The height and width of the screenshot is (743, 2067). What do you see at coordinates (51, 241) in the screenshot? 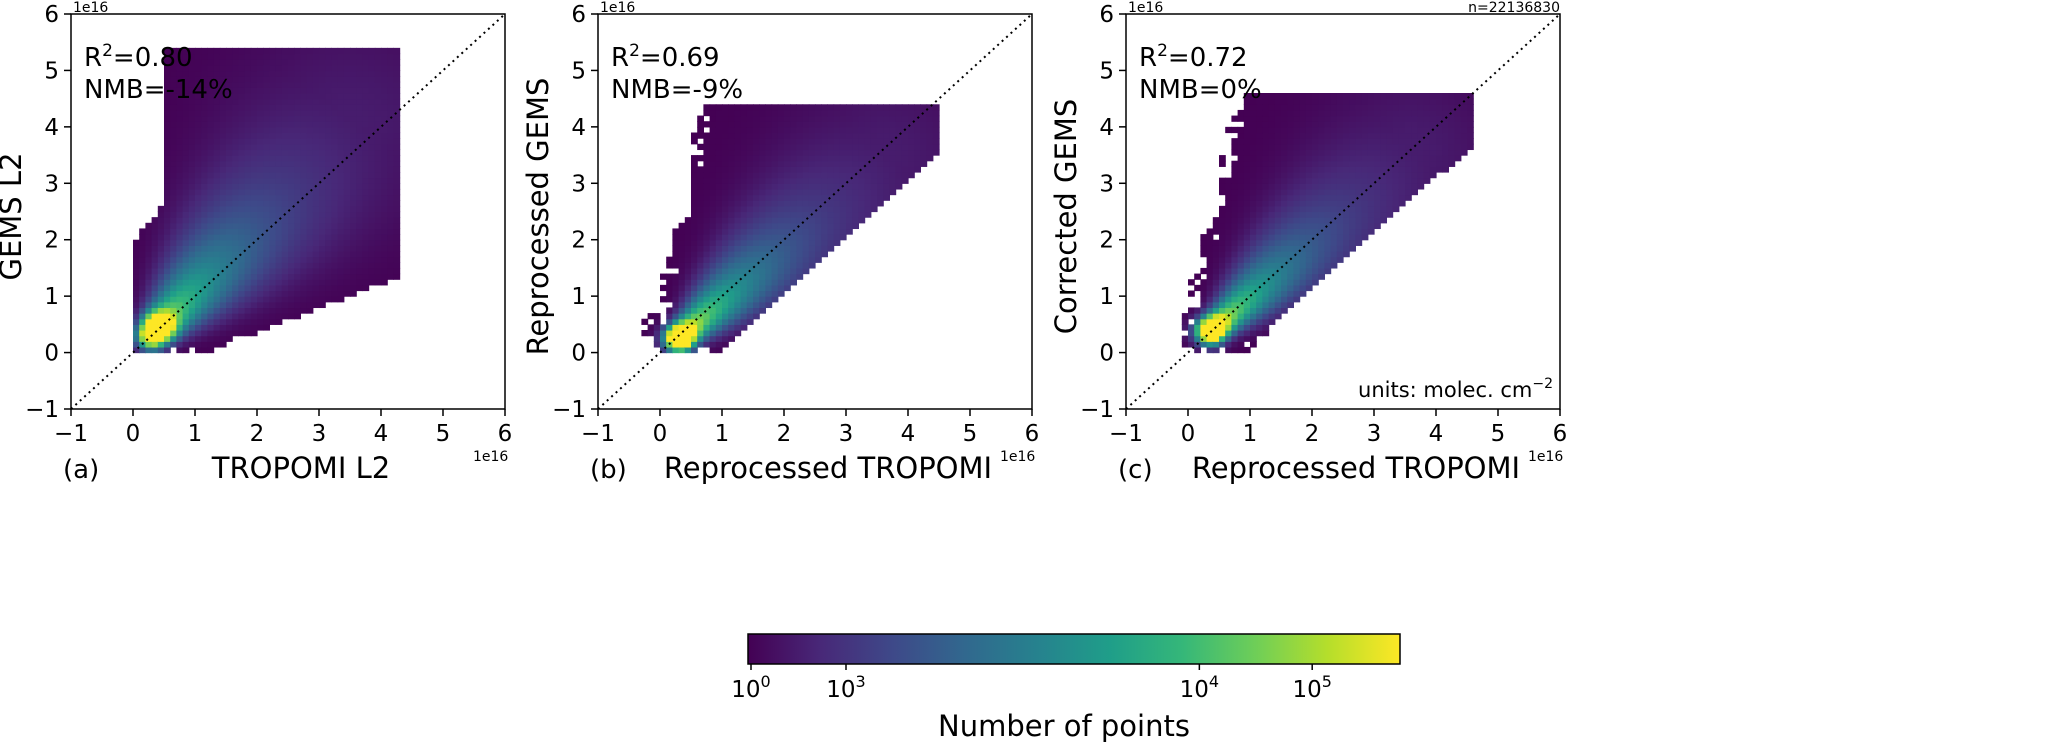
I see `y-tick-label: 2` at bounding box center [51, 241].